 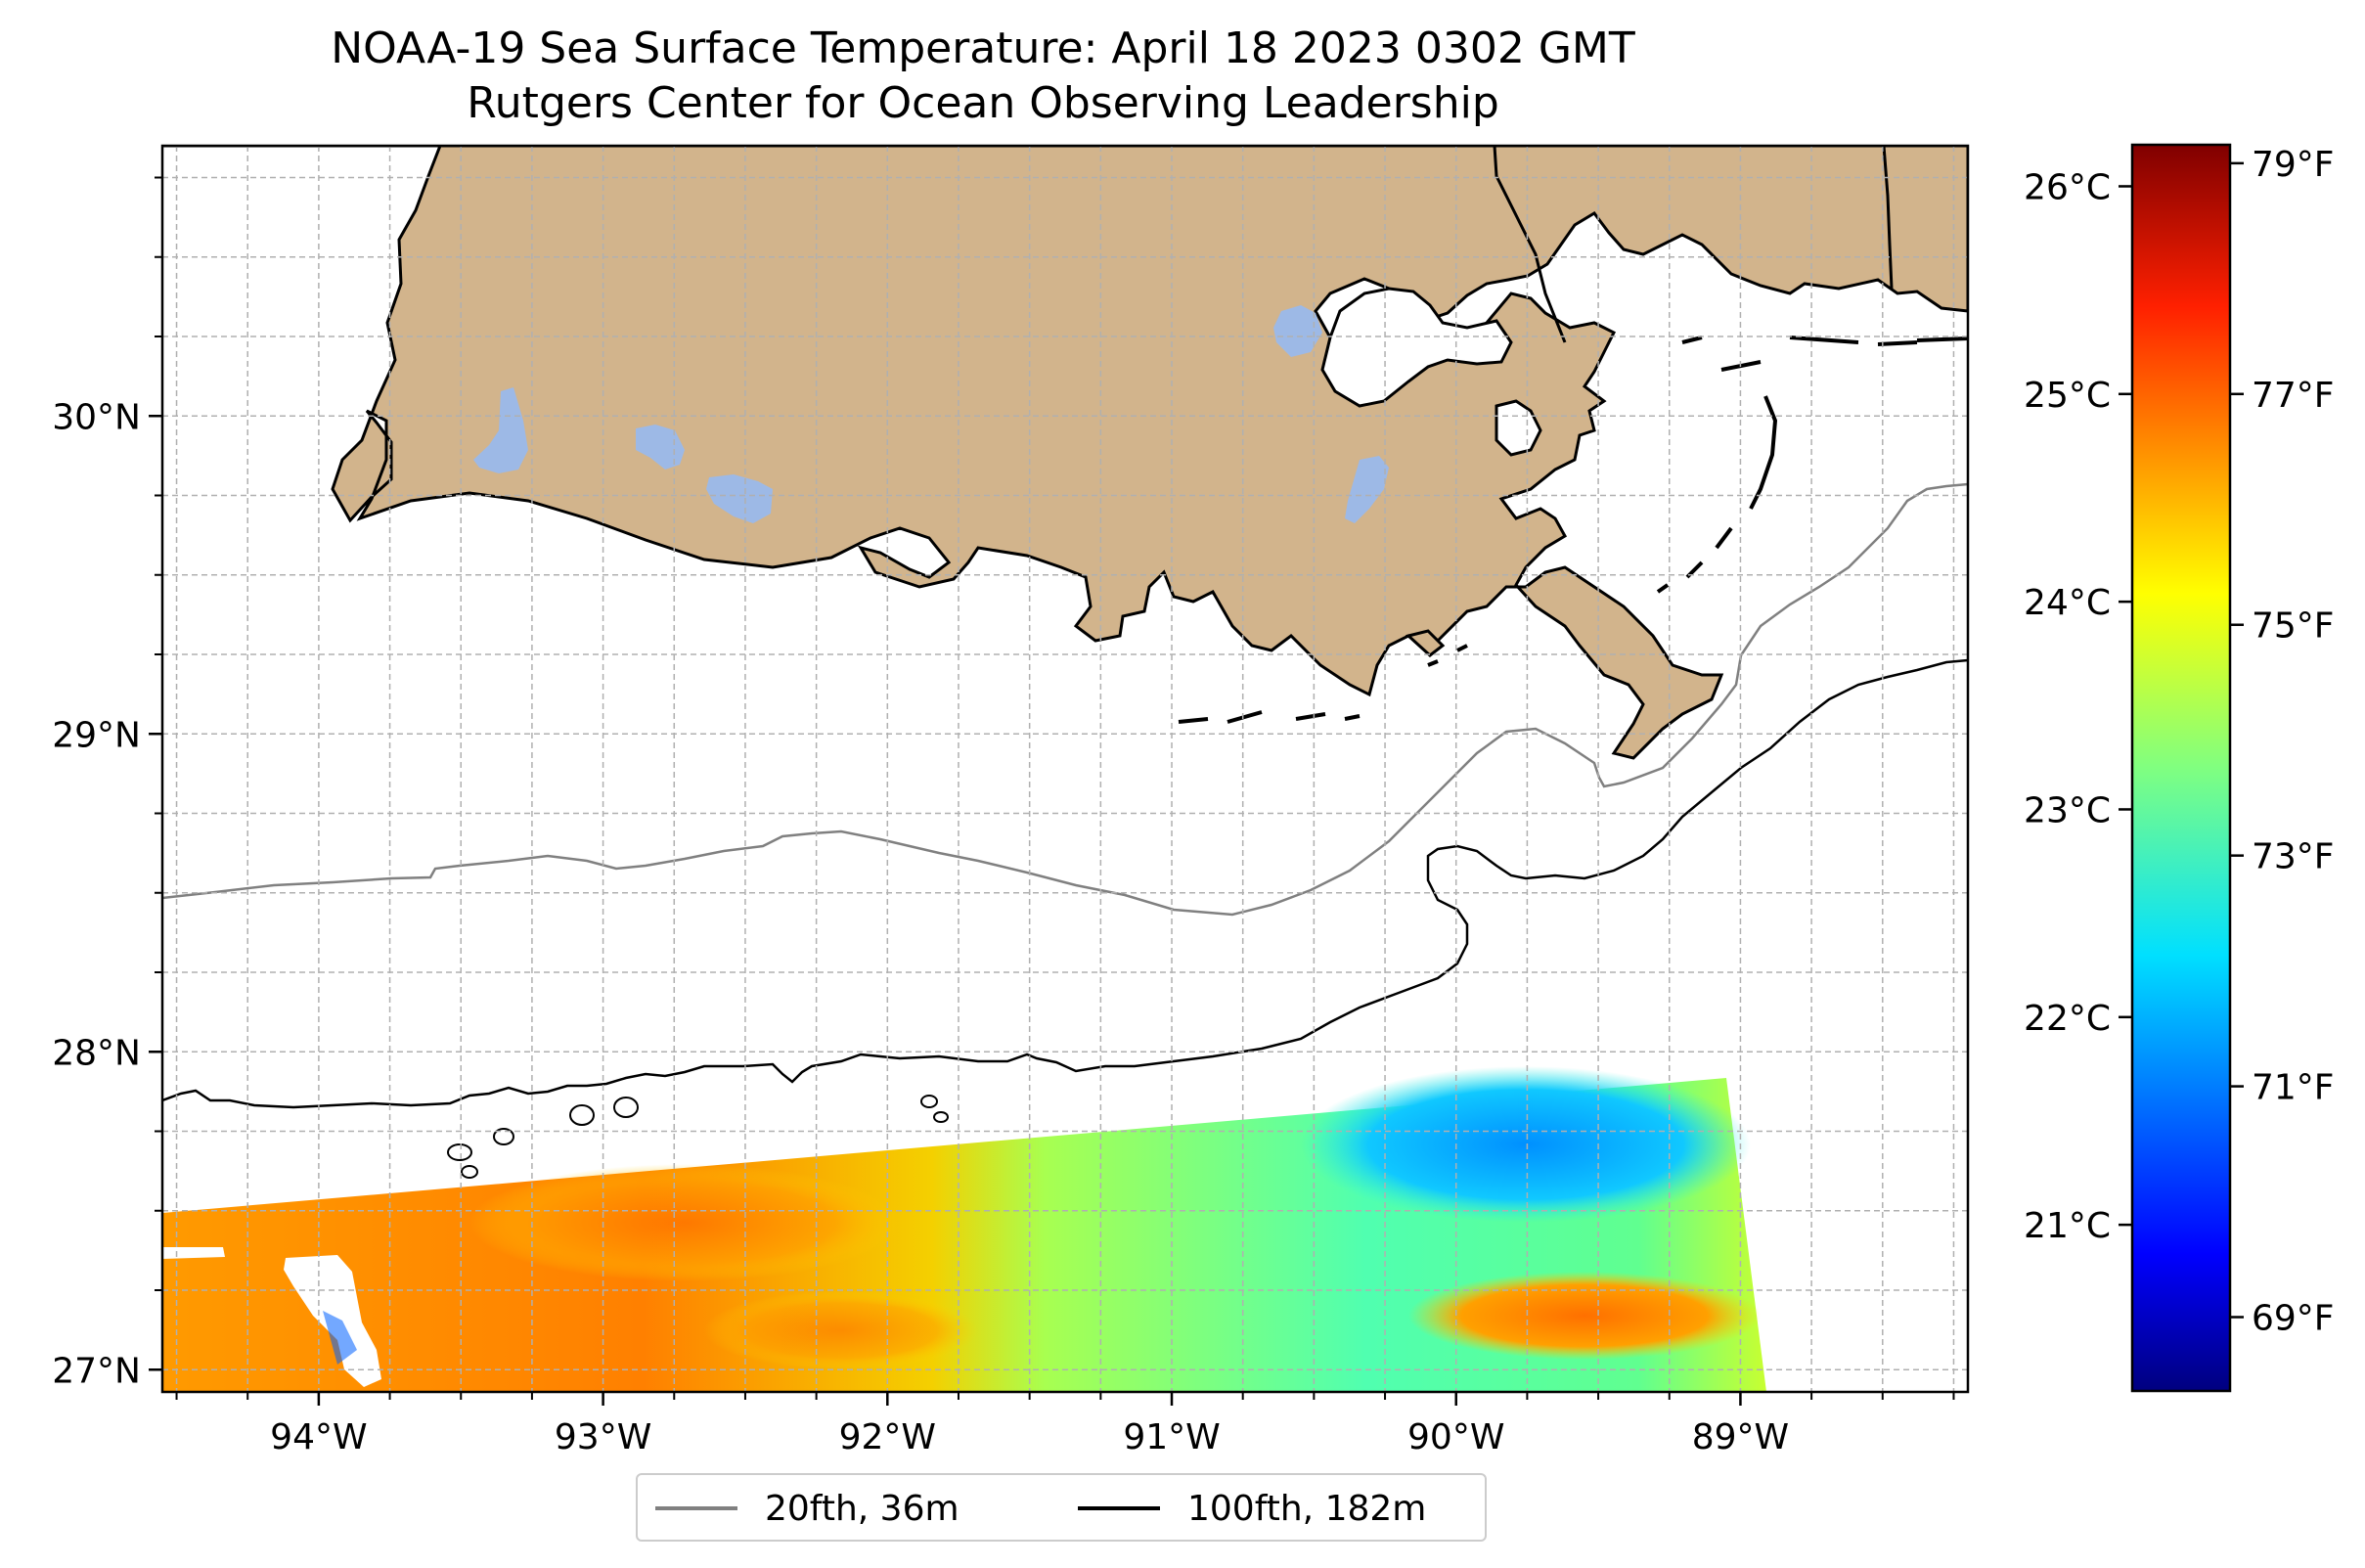 What do you see at coordinates (1367, 489) in the screenshot?
I see `lac-des-allemands` at bounding box center [1367, 489].